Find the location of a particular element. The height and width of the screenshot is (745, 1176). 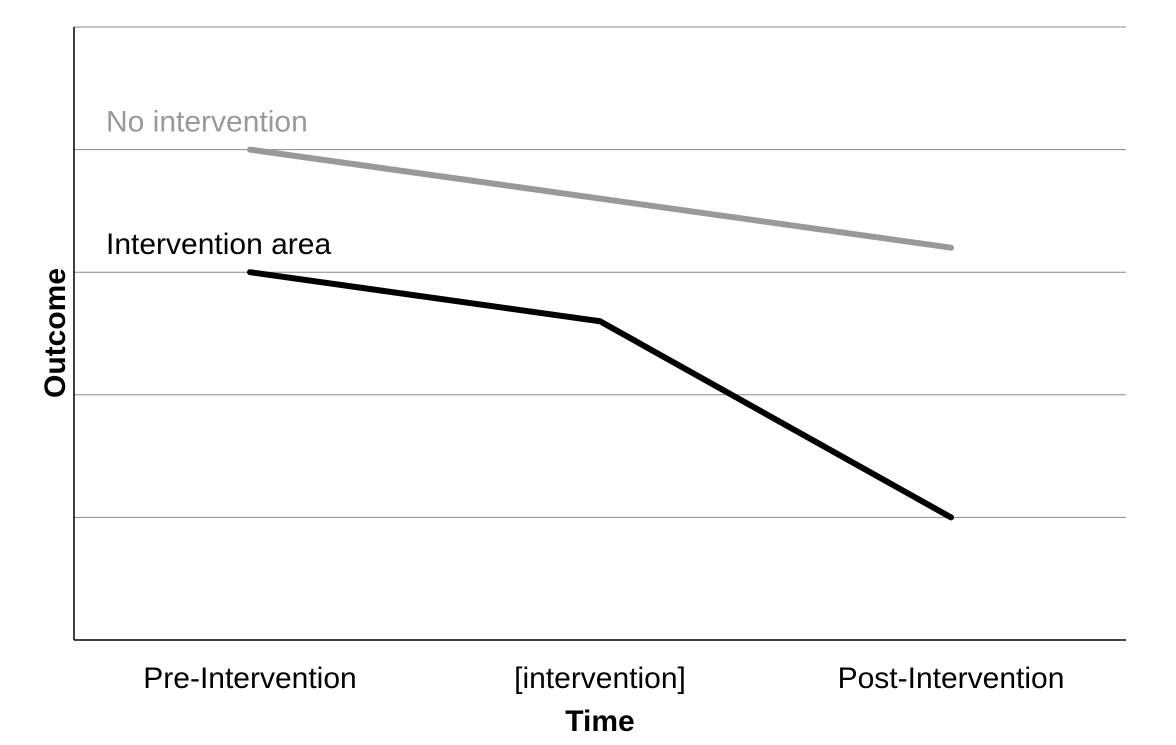

series-label-1: No intervention is located at coordinates (207, 122).